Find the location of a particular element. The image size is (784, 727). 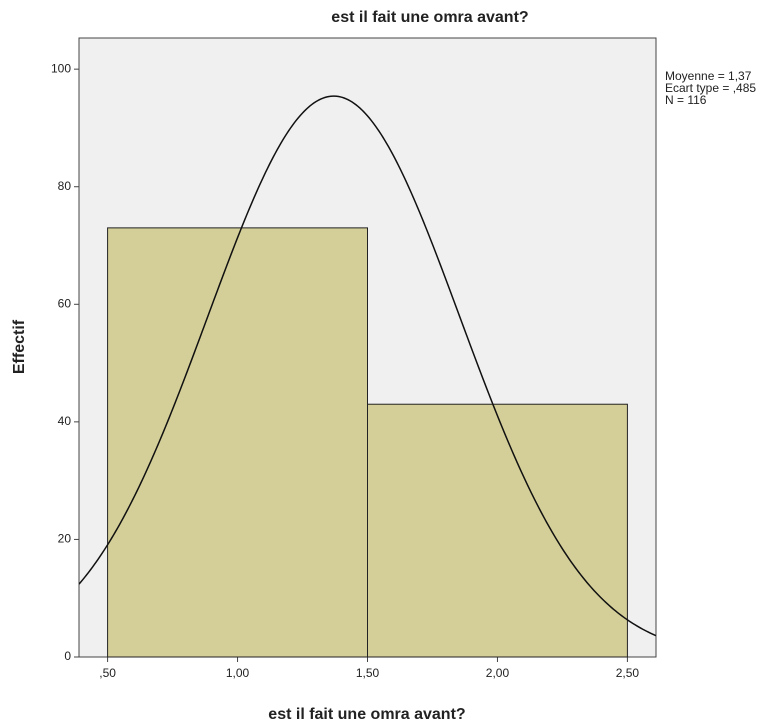

y-tick-label: 0 is located at coordinates (67, 656).